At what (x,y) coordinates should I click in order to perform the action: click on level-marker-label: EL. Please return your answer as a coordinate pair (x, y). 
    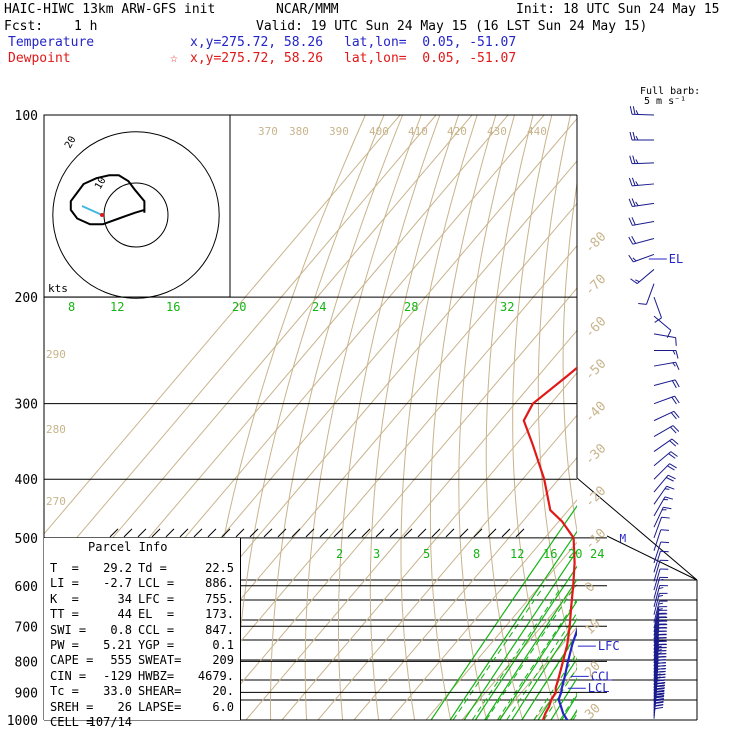
    Looking at the image, I should click on (676, 259).